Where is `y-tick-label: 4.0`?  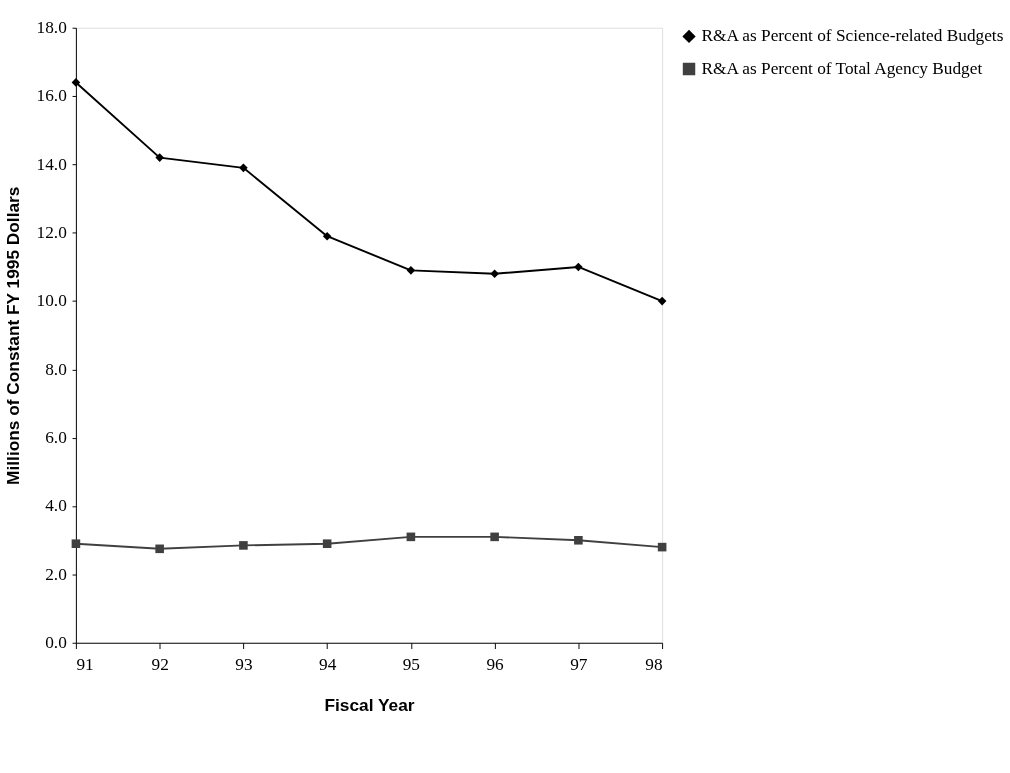
y-tick-label: 4.0 is located at coordinates (56, 506).